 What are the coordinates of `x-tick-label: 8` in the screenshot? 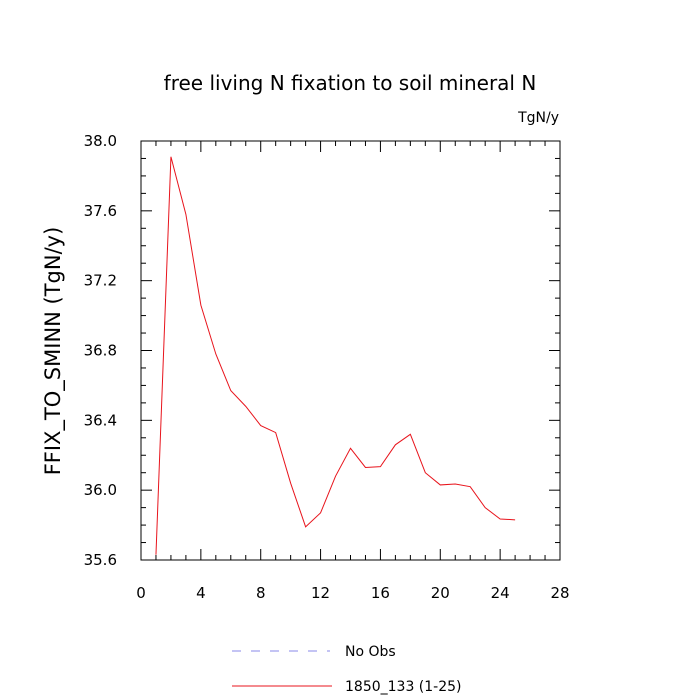 It's located at (261, 593).